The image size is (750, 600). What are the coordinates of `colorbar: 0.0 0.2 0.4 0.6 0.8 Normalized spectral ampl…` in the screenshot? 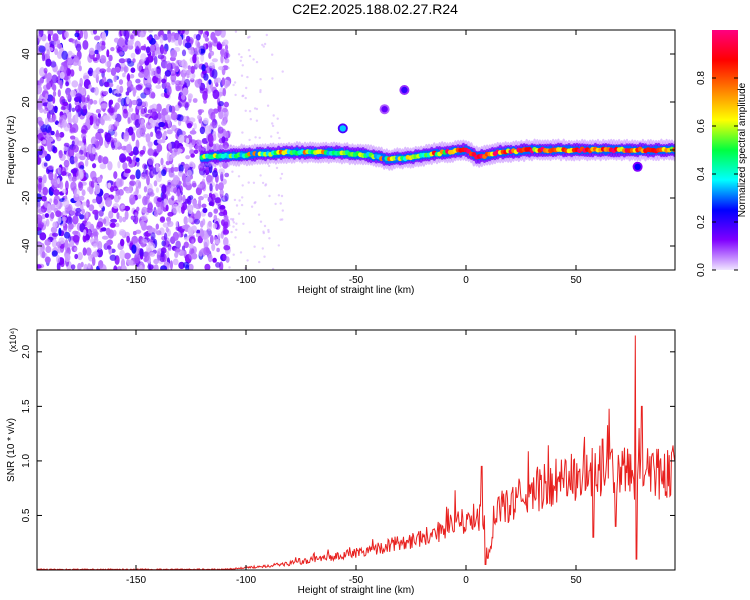 It's located at (722, 153).